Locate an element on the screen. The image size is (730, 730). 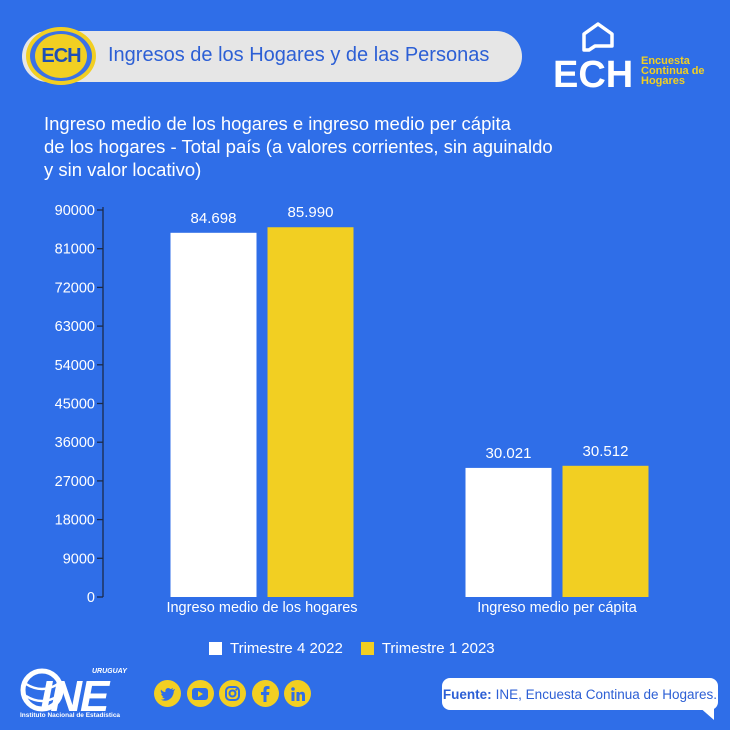
y-tick-label: 45000 is located at coordinates (75, 405).